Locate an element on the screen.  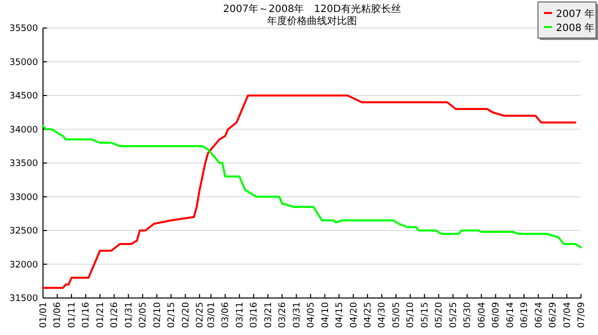
x-tick-label: 03/01 is located at coordinates (211, 315).